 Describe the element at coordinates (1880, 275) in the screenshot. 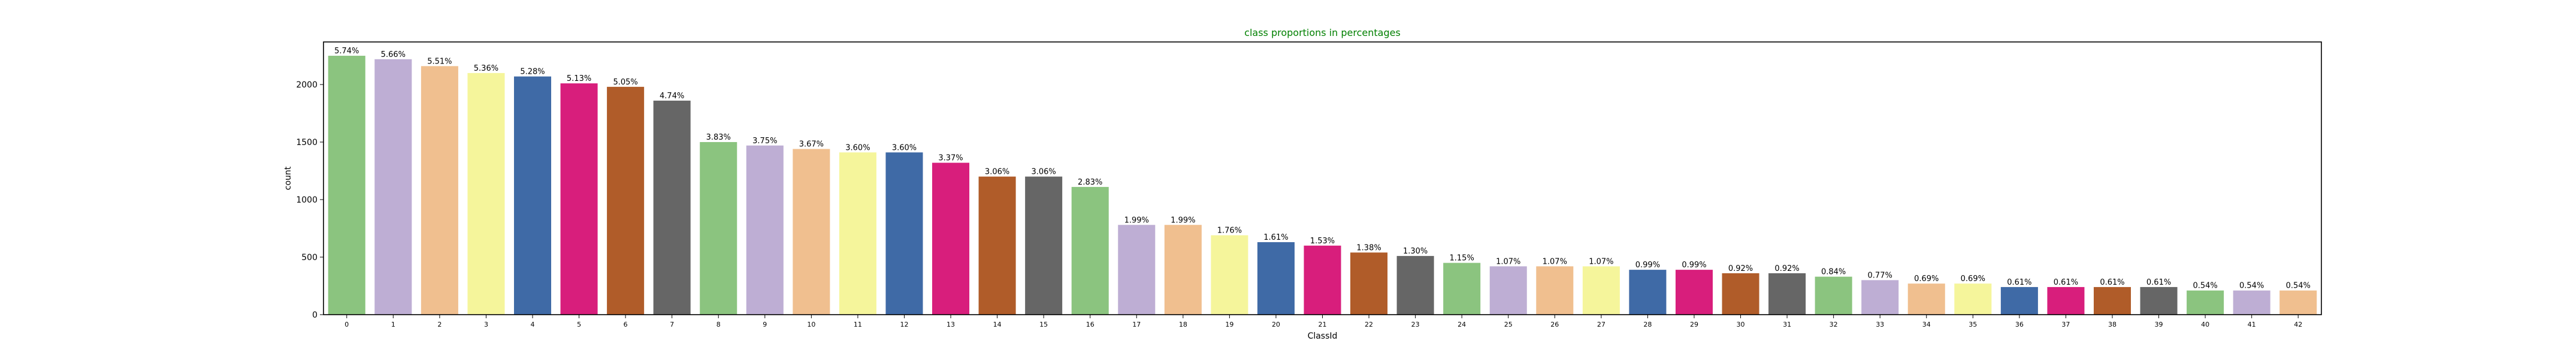

I see `bar-value-label: 0.77%` at that location.